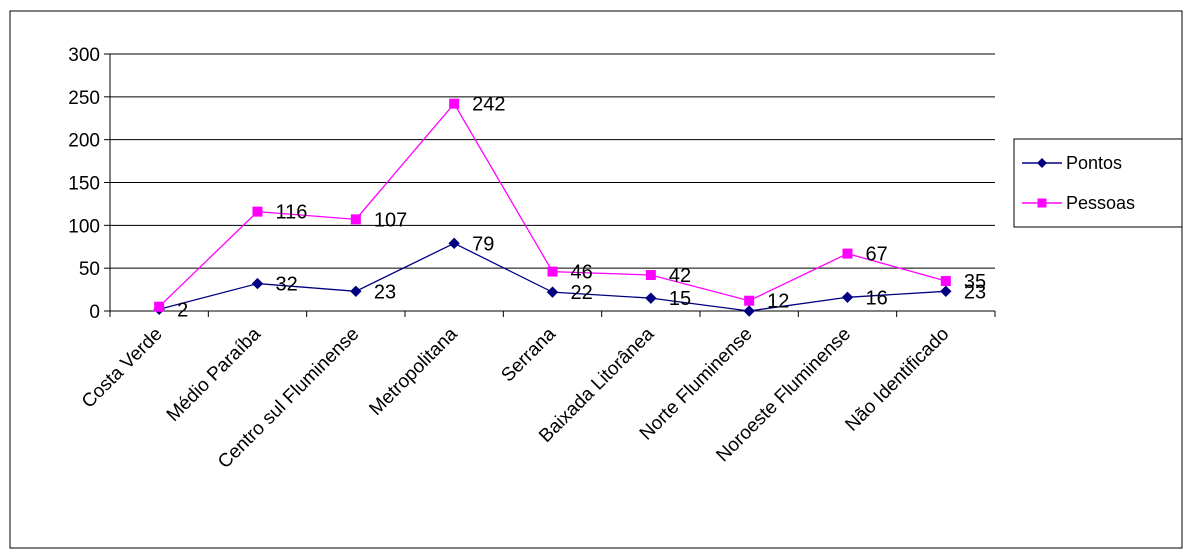  What do you see at coordinates (1100, 203) in the screenshot?
I see `legend-label-pessoas: Pessoas` at bounding box center [1100, 203].